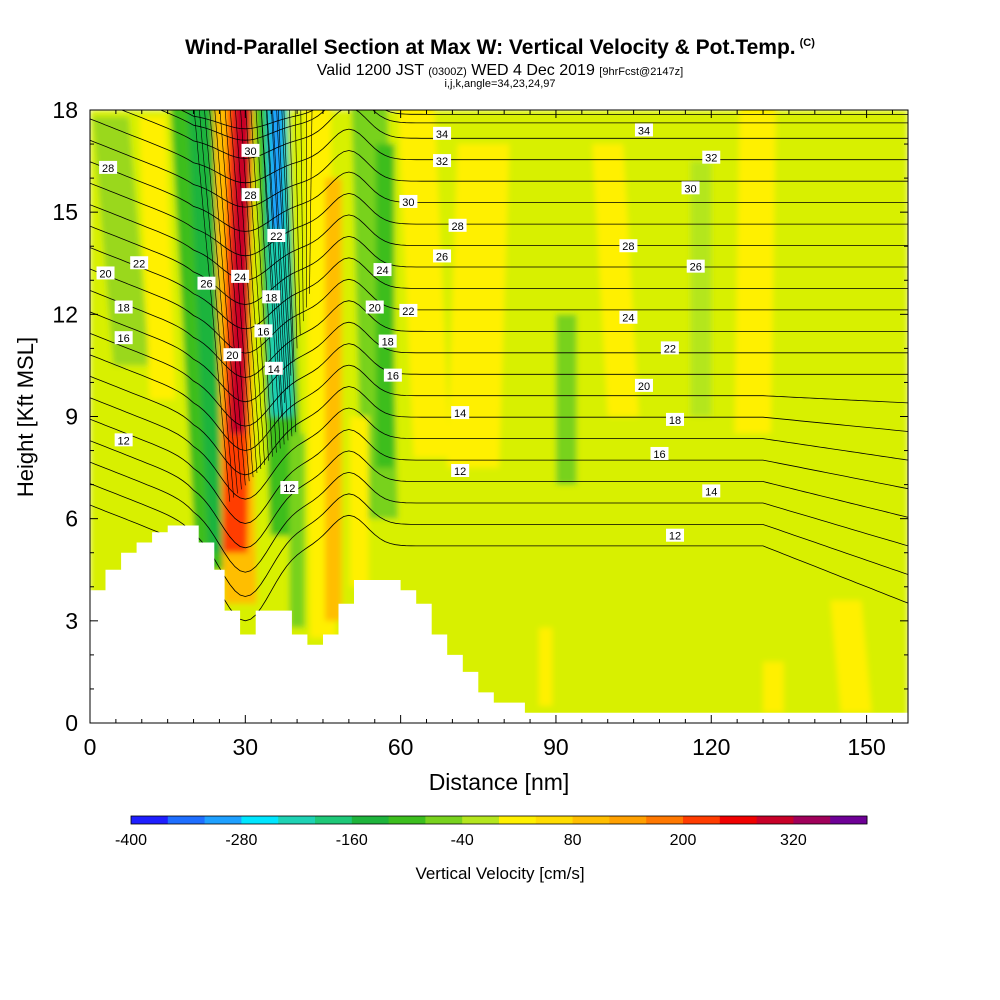 This screenshot has width=1000, height=1000. Describe the element at coordinates (90, 747) in the screenshot. I see `x-tick-label: 0` at that location.